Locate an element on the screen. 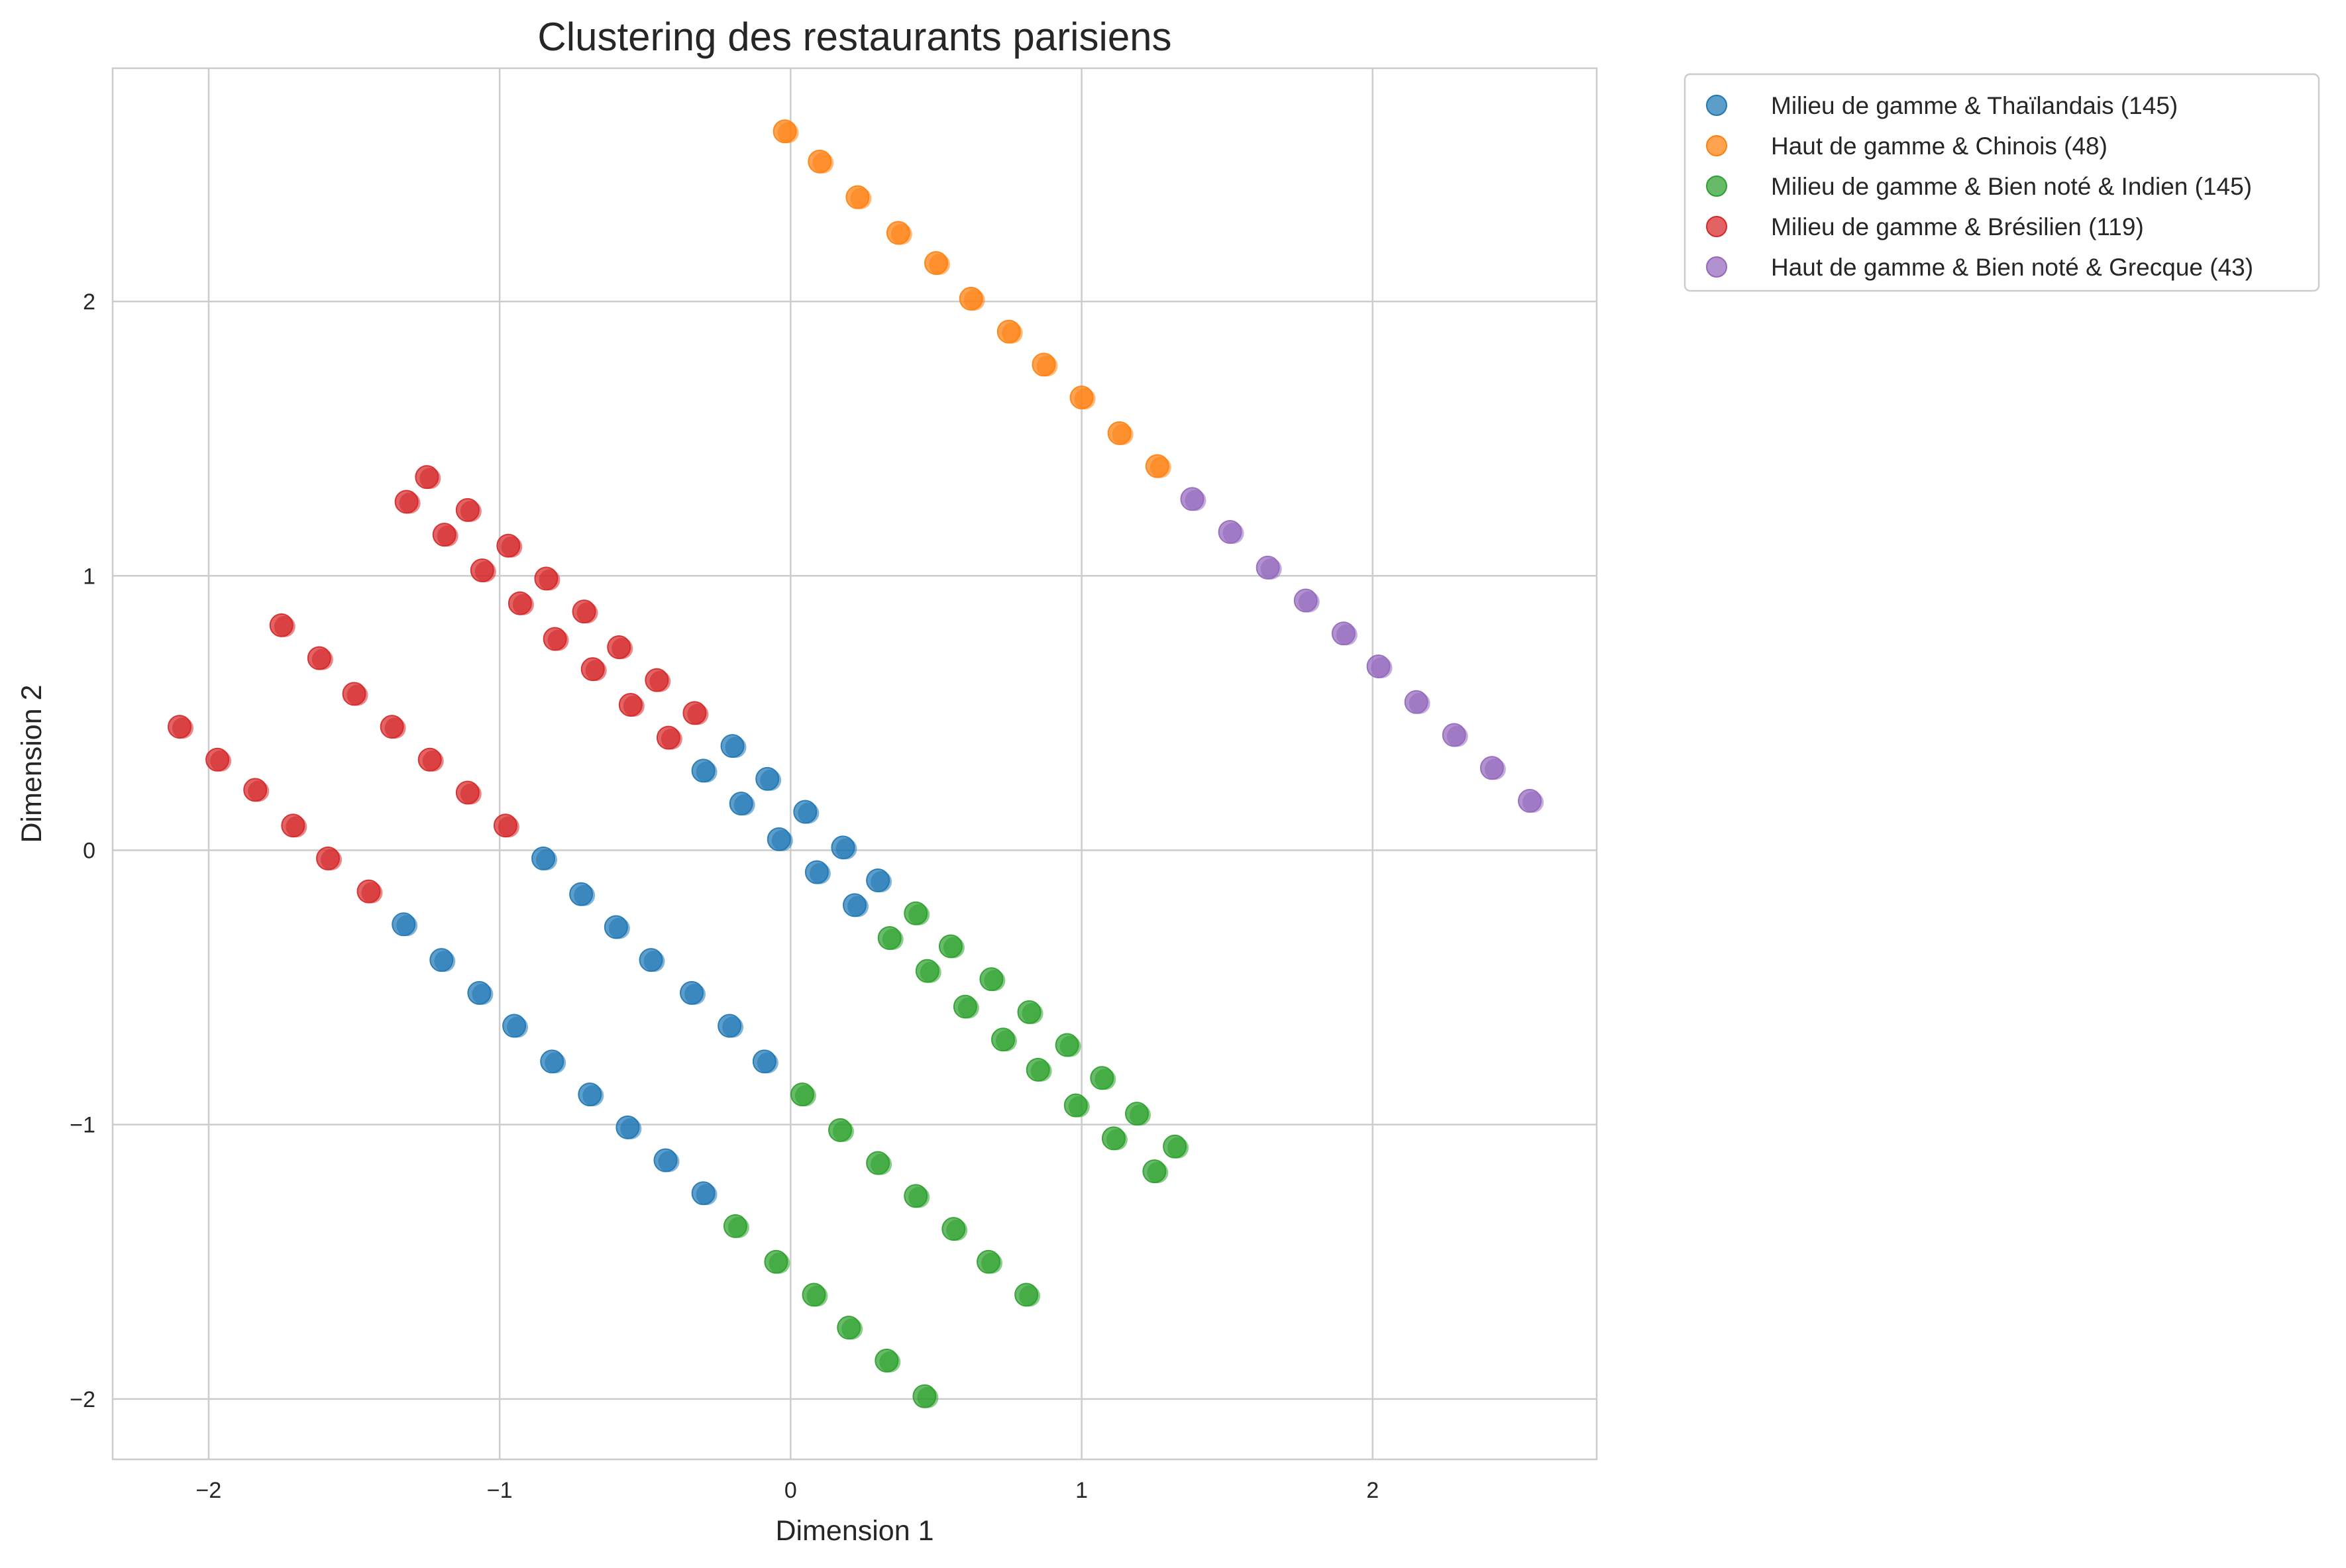 This screenshot has width=2346, height=1568. y-tick-label: 0 is located at coordinates (89, 850).